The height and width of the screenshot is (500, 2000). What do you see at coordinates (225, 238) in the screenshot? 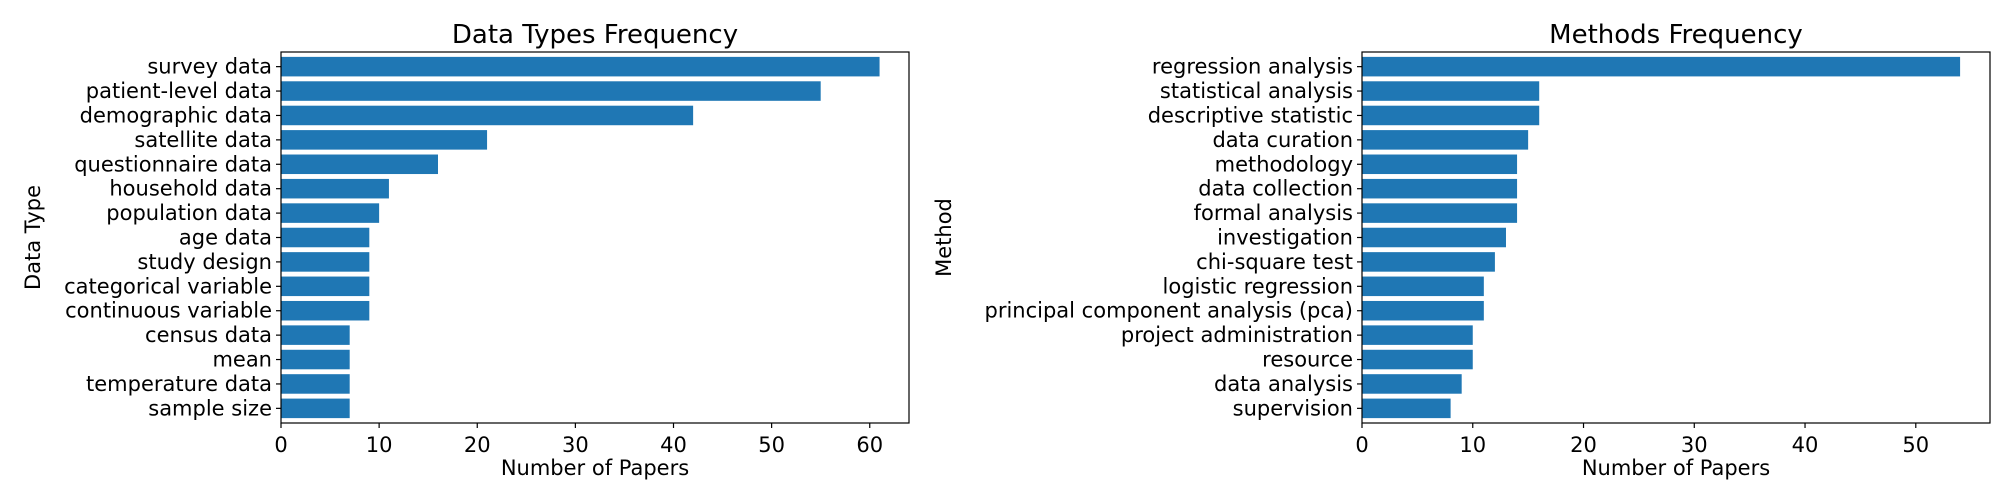
I see `category-label: age data` at bounding box center [225, 238].